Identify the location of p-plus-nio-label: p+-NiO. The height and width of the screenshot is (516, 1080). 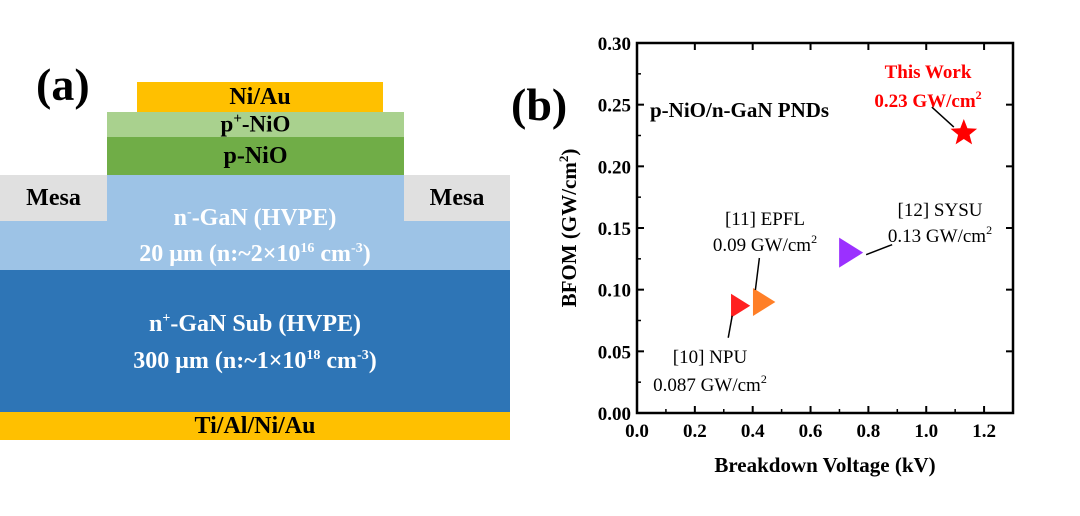
(255, 124).